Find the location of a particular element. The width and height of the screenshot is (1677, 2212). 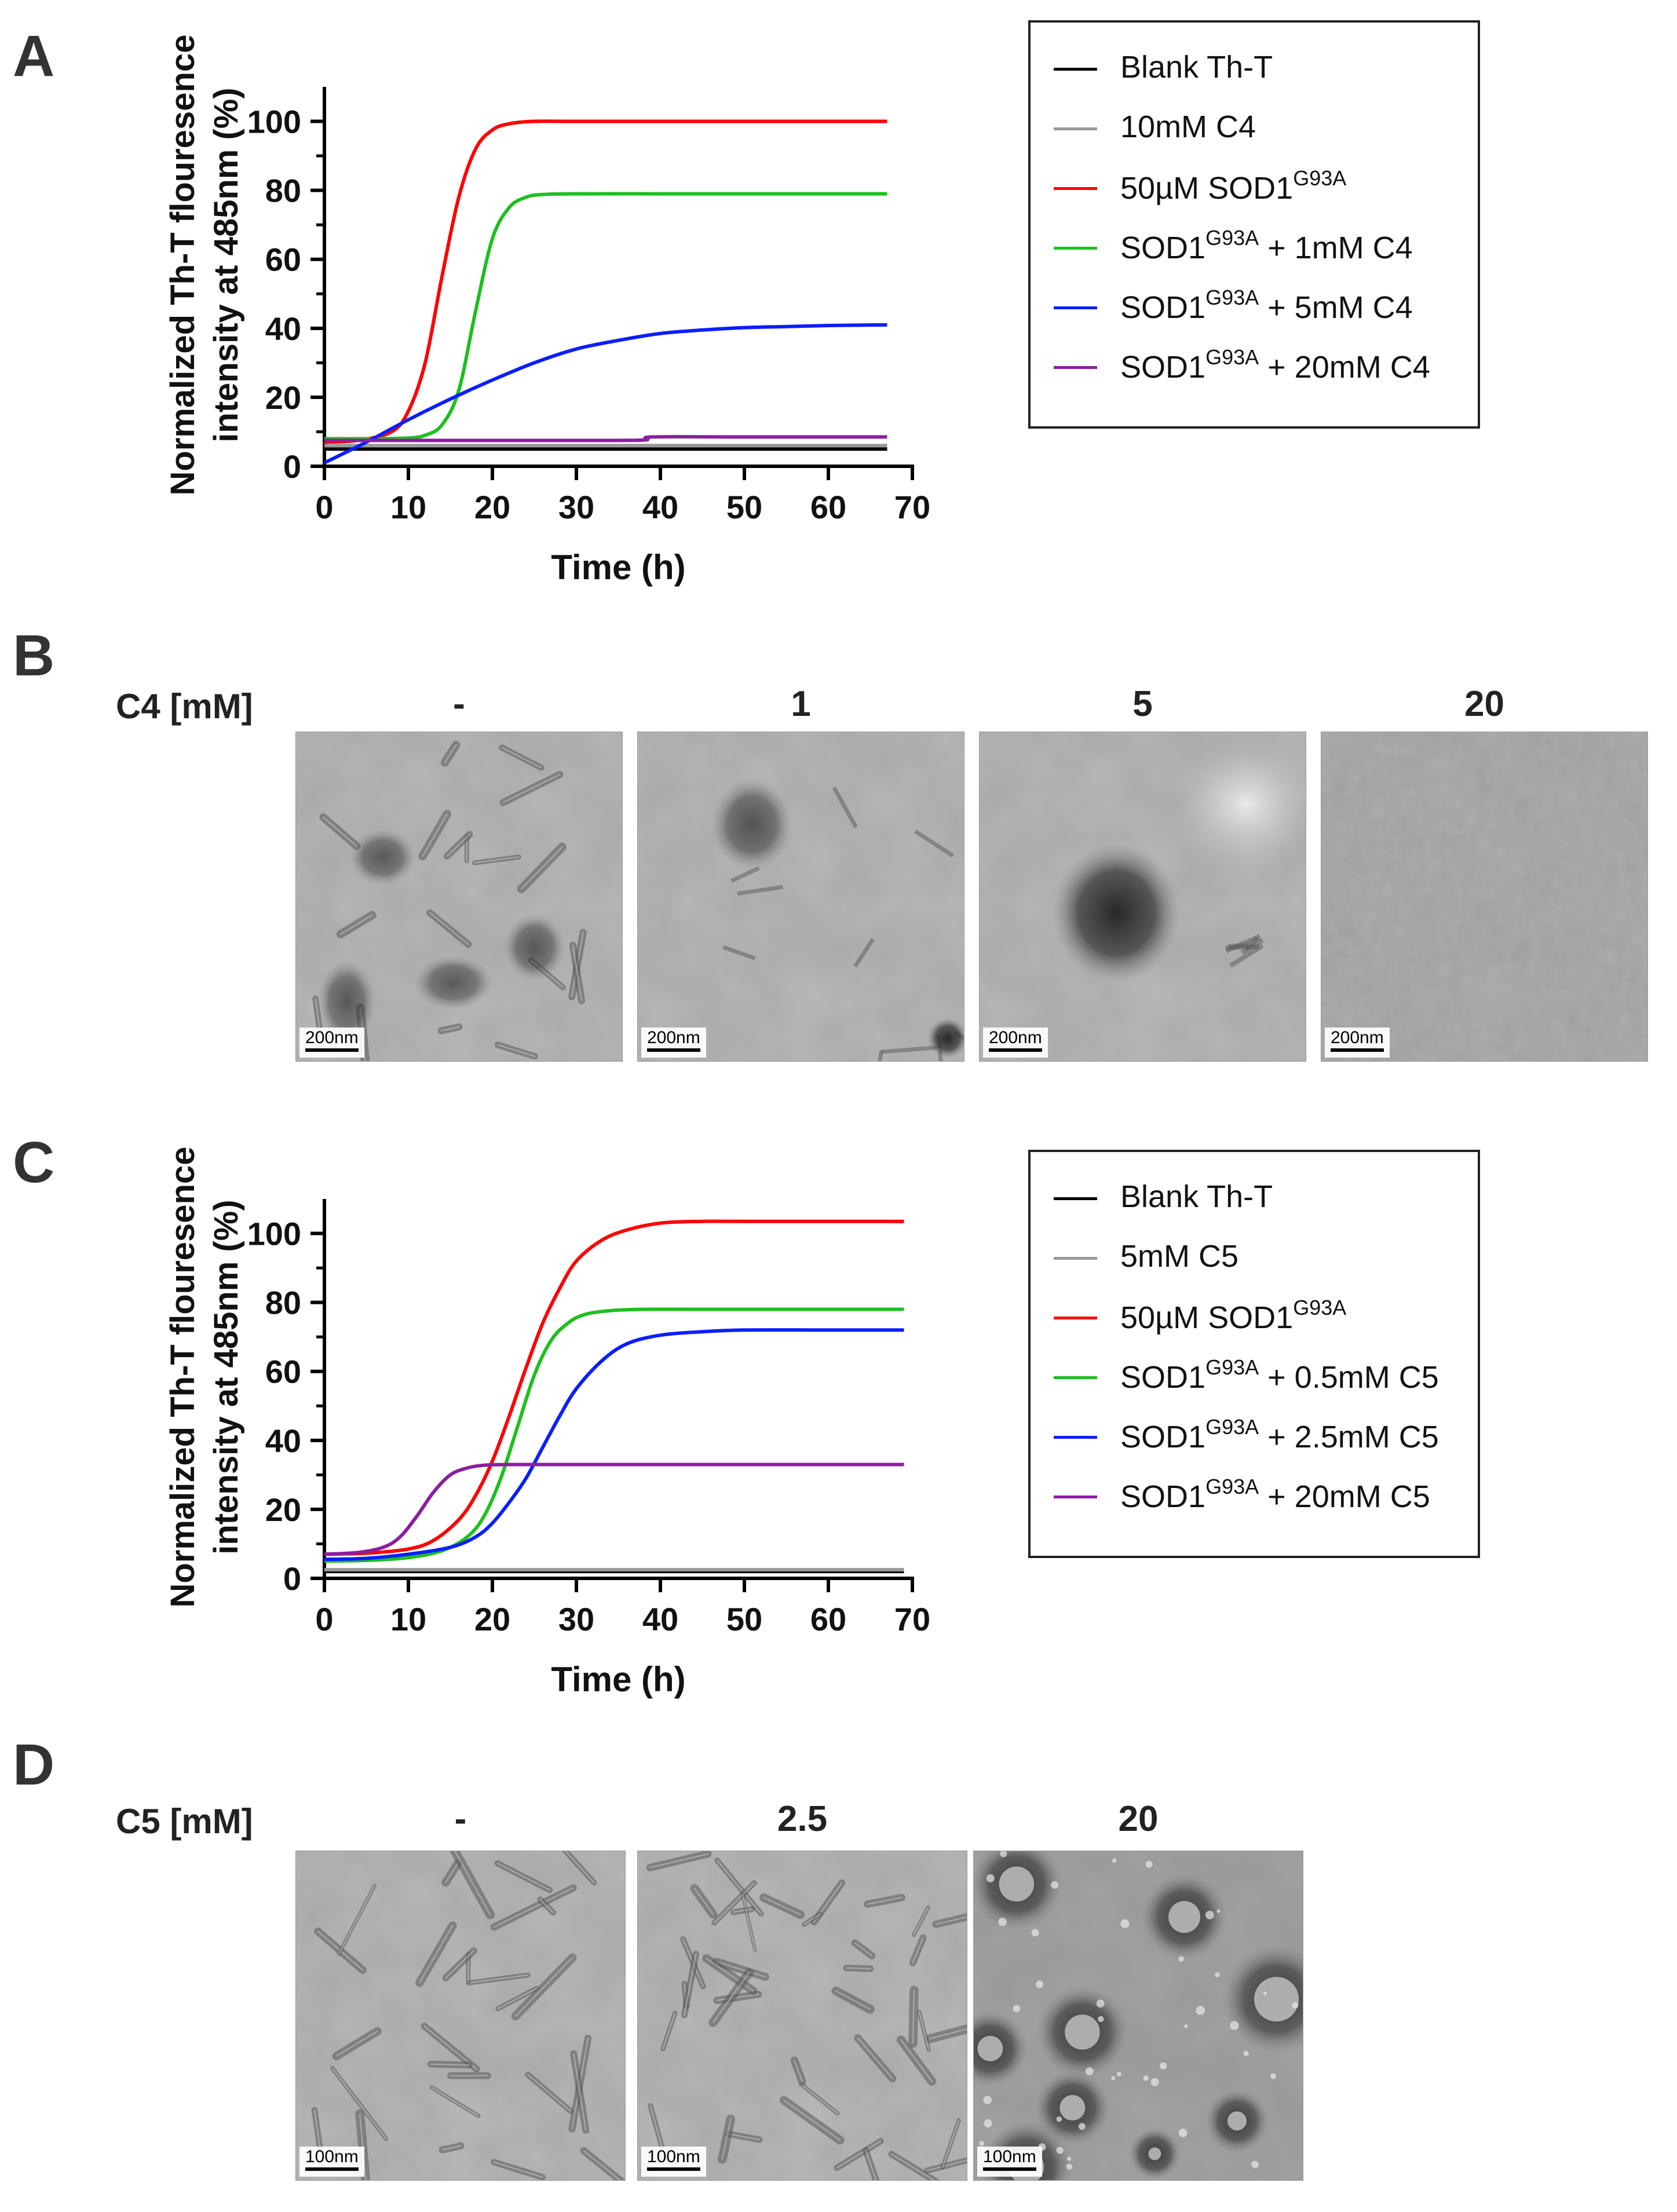

micrograph-column-label: 1 is located at coordinates (801, 704).